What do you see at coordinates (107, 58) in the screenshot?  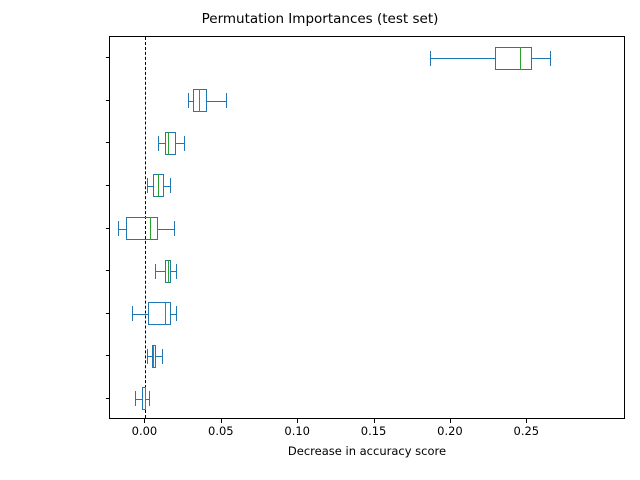 I see `y-tick-sex` at bounding box center [107, 58].